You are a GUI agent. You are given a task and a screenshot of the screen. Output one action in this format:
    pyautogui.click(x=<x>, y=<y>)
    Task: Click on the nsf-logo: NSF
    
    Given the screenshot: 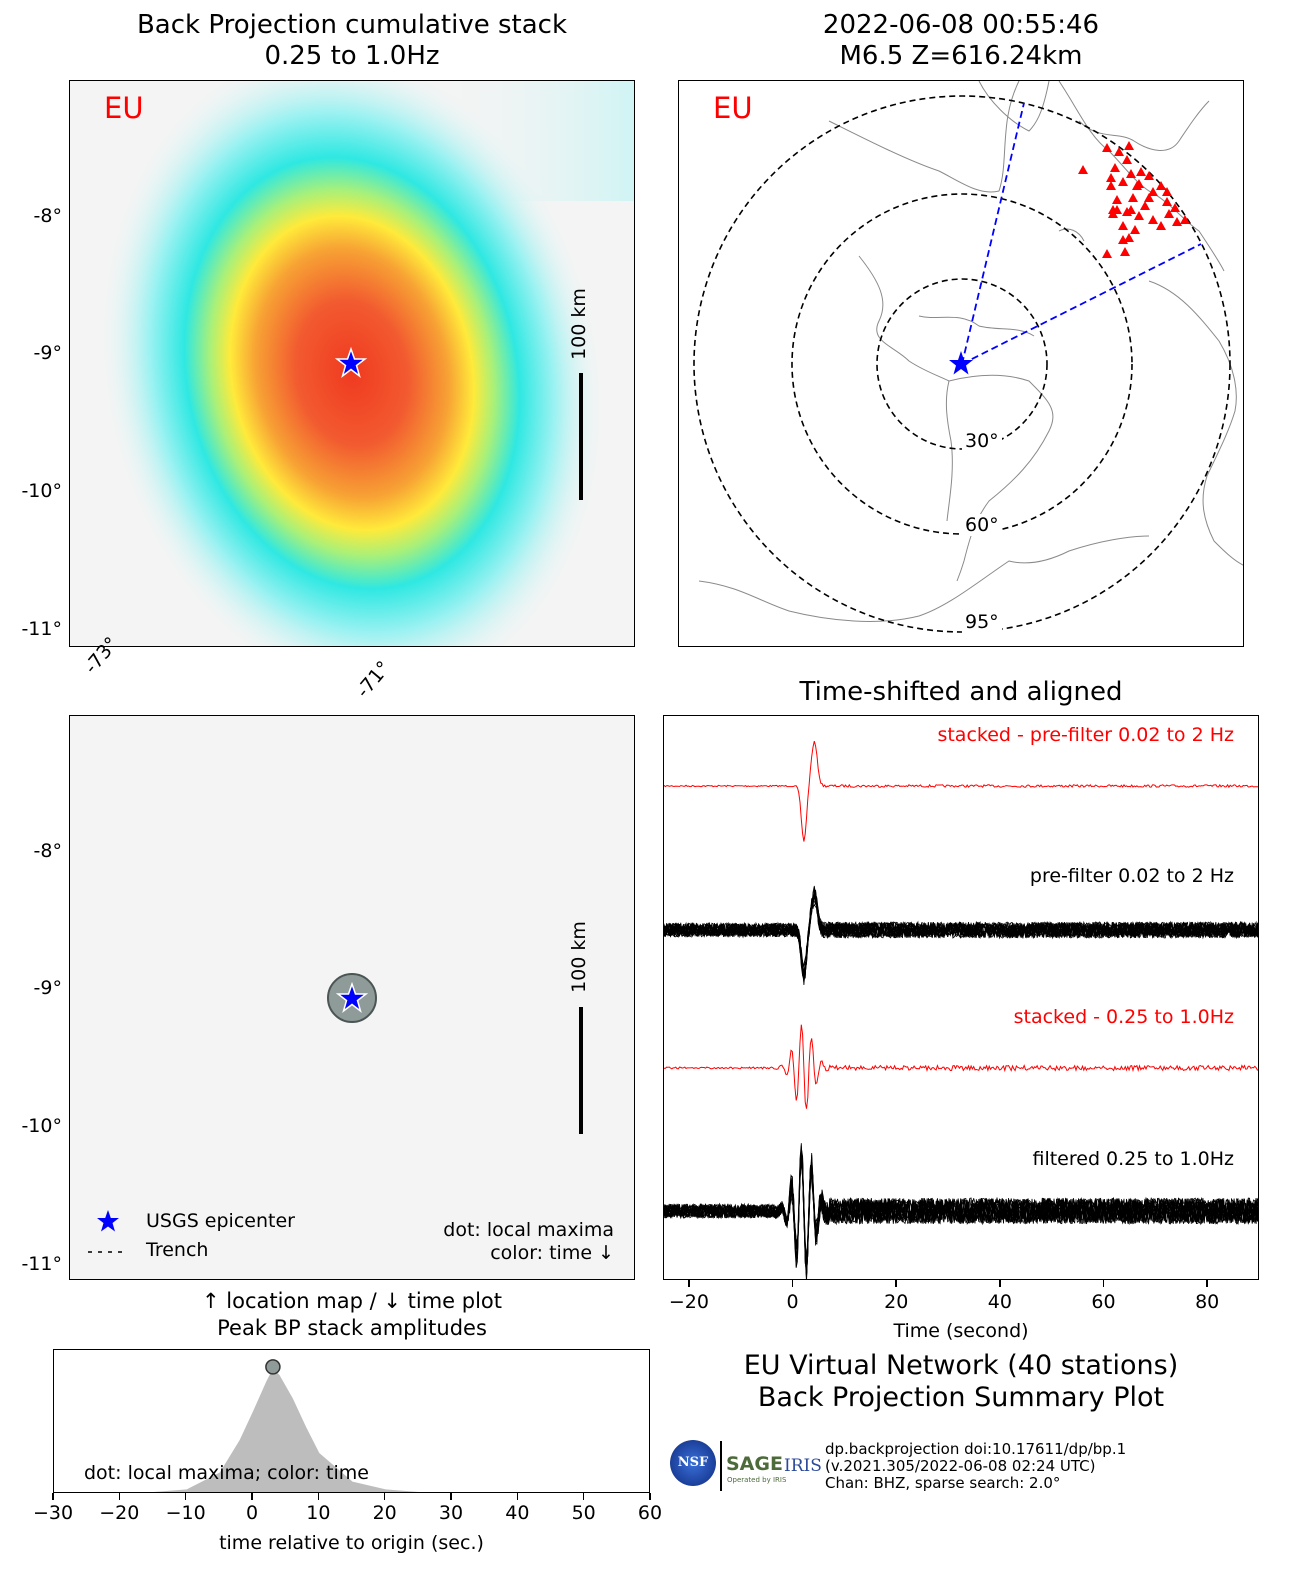 What is the action you would take?
    pyautogui.click(x=693, y=1463)
    